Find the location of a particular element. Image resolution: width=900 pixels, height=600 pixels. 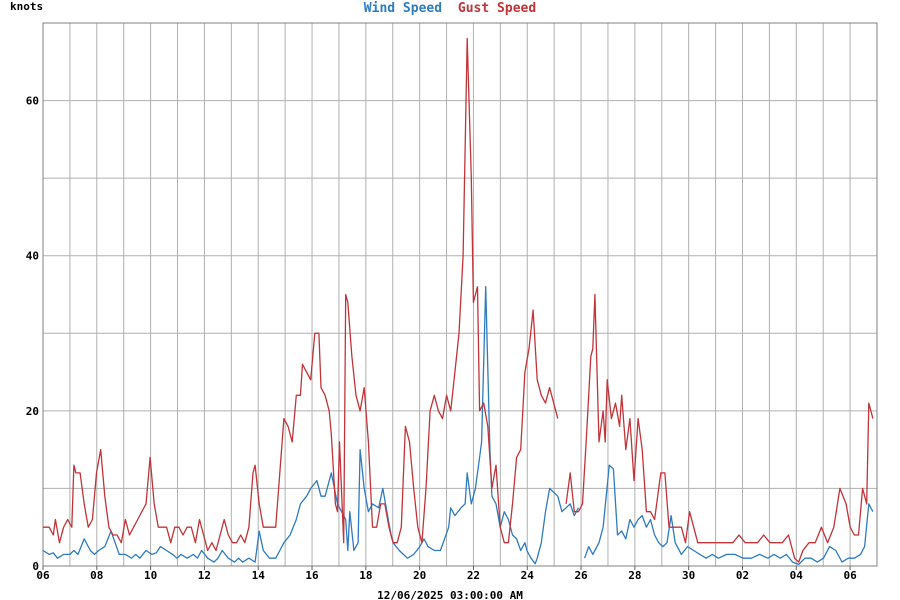

x-axis-label: 12/06/2025 03:00:00 AM is located at coordinates (450, 594).